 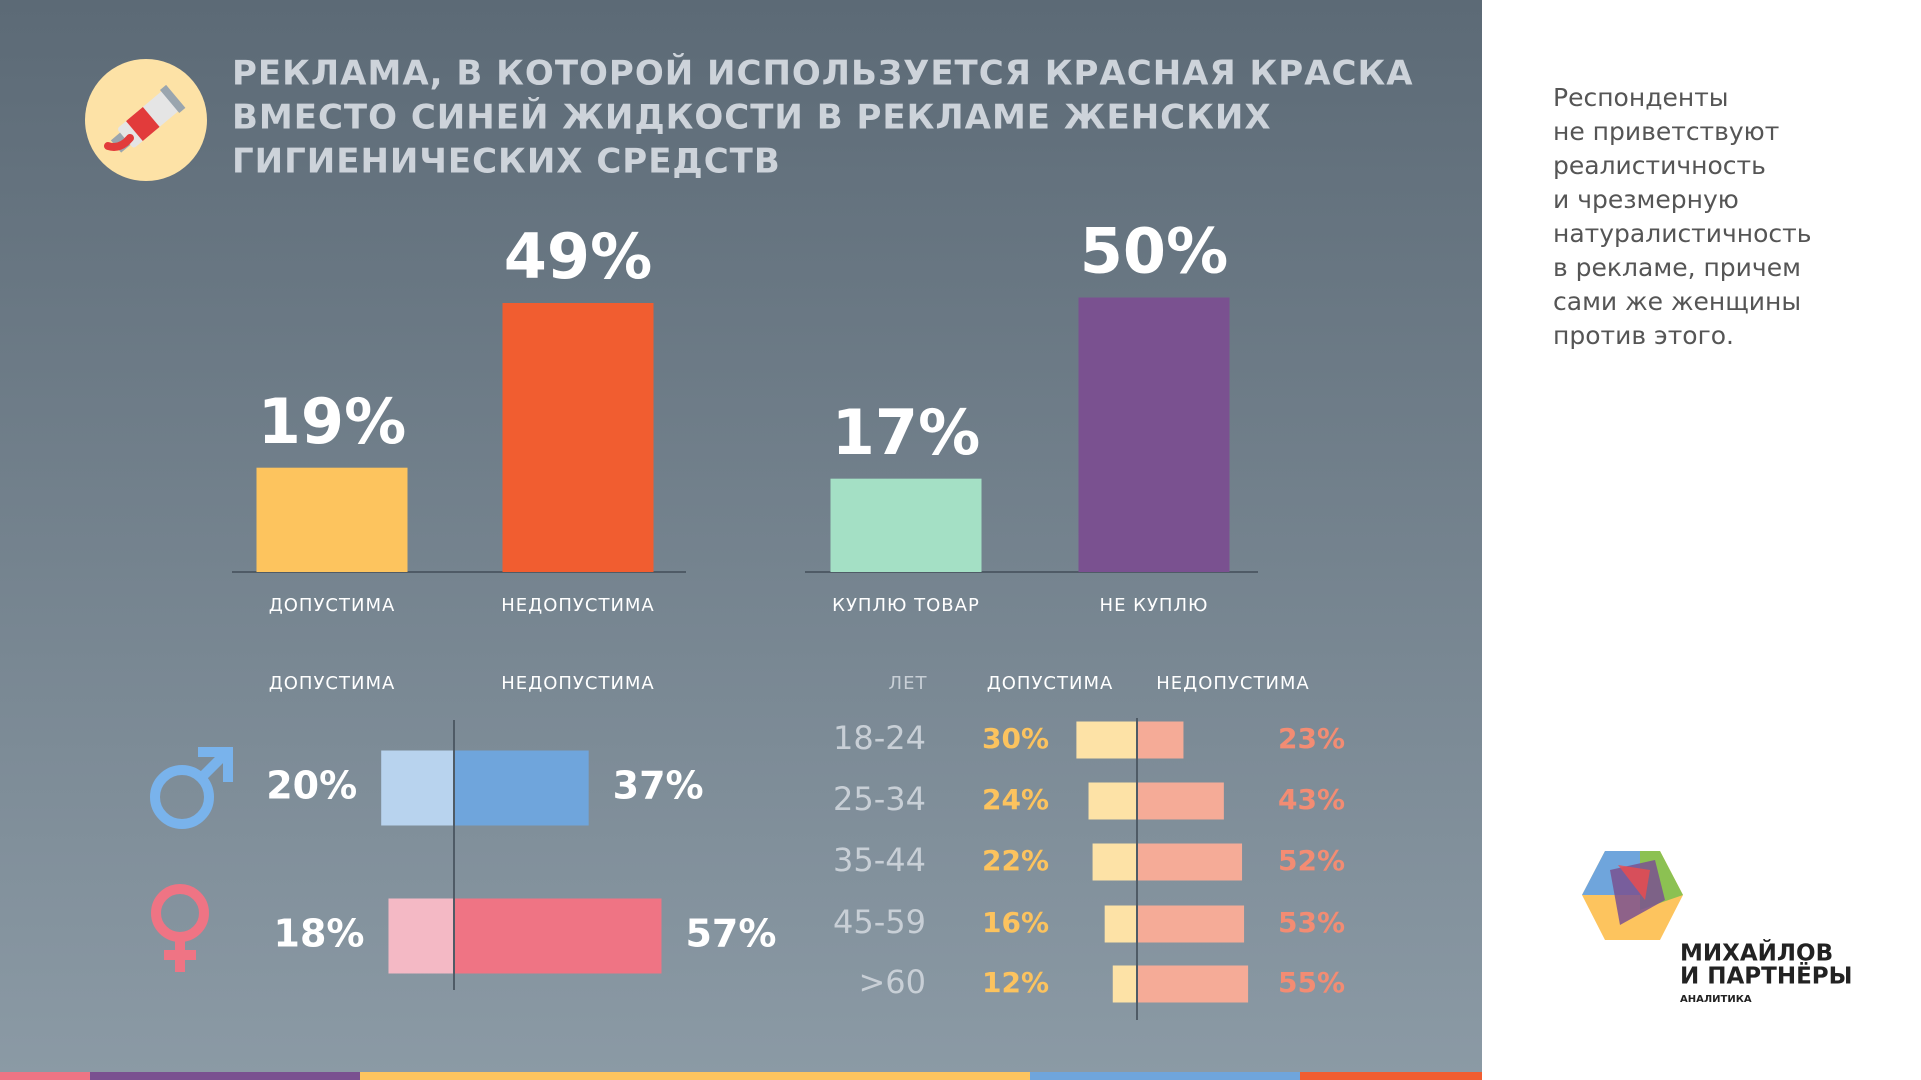 What do you see at coordinates (578, 605) in the screenshot?
I see `category-label: НЕДОПУСТИМА` at bounding box center [578, 605].